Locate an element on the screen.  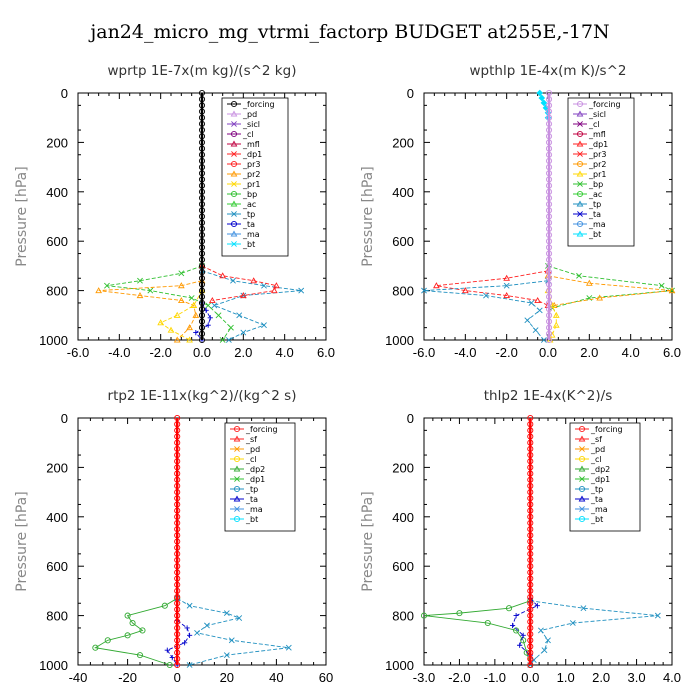
x-tick-label: 60 is located at coordinates (326, 677).